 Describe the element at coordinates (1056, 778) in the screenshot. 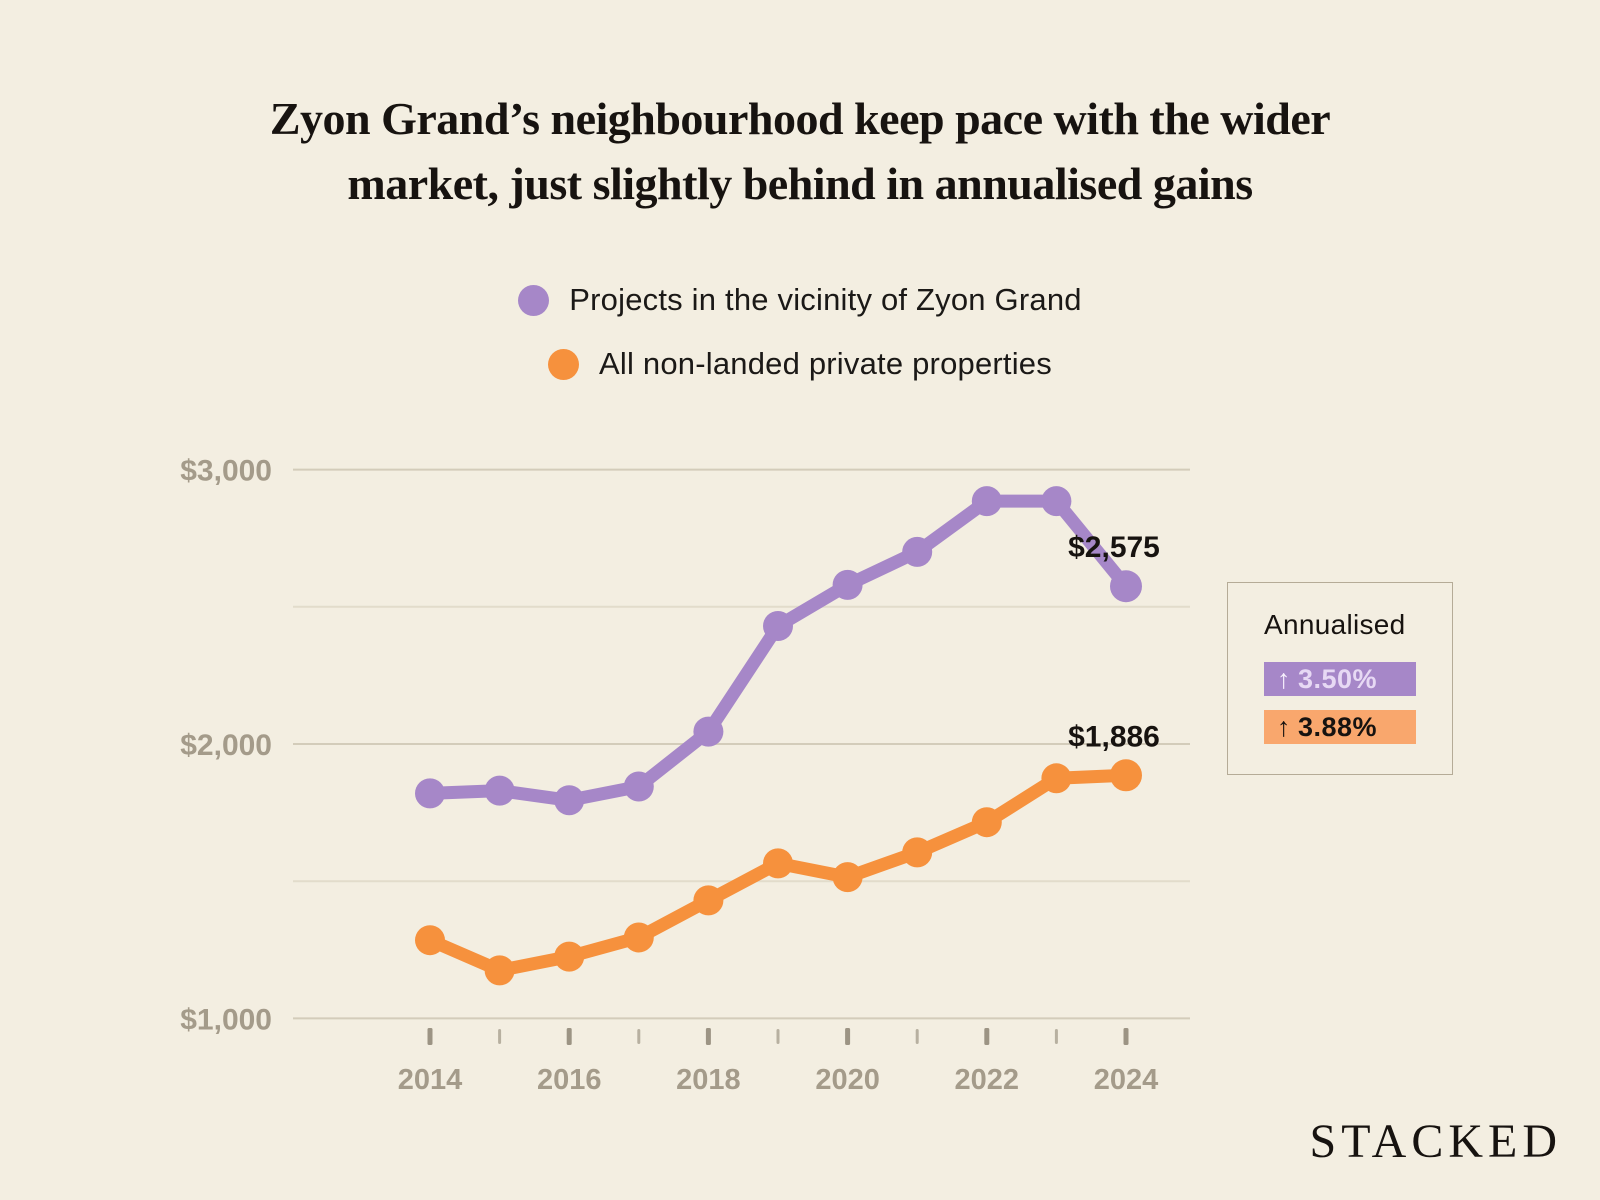

I see `data-point-1-2023` at that location.